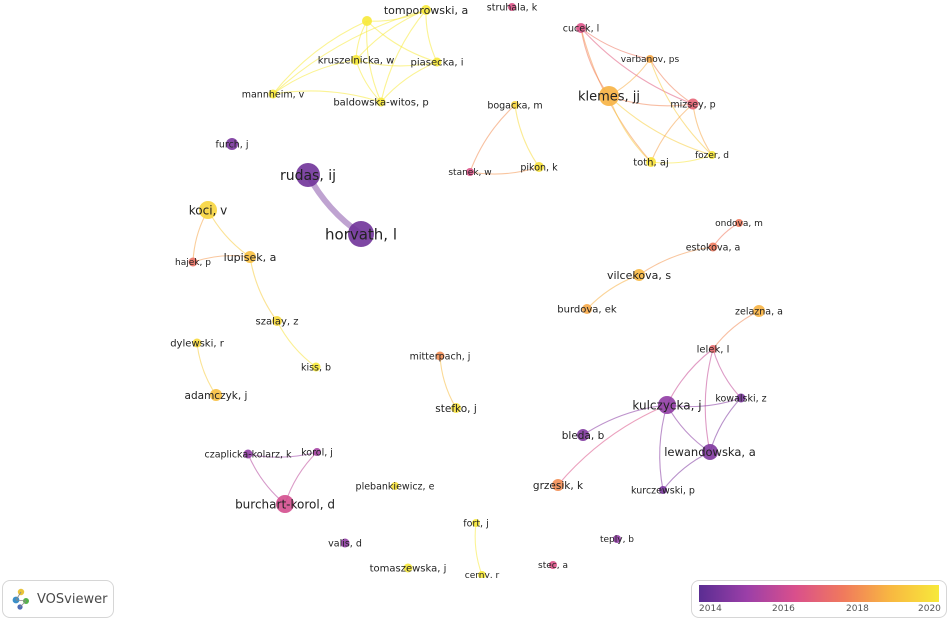 This screenshot has height=621, width=951. Describe the element at coordinates (408, 568) in the screenshot. I see `author-node-tomaszewska` at that location.